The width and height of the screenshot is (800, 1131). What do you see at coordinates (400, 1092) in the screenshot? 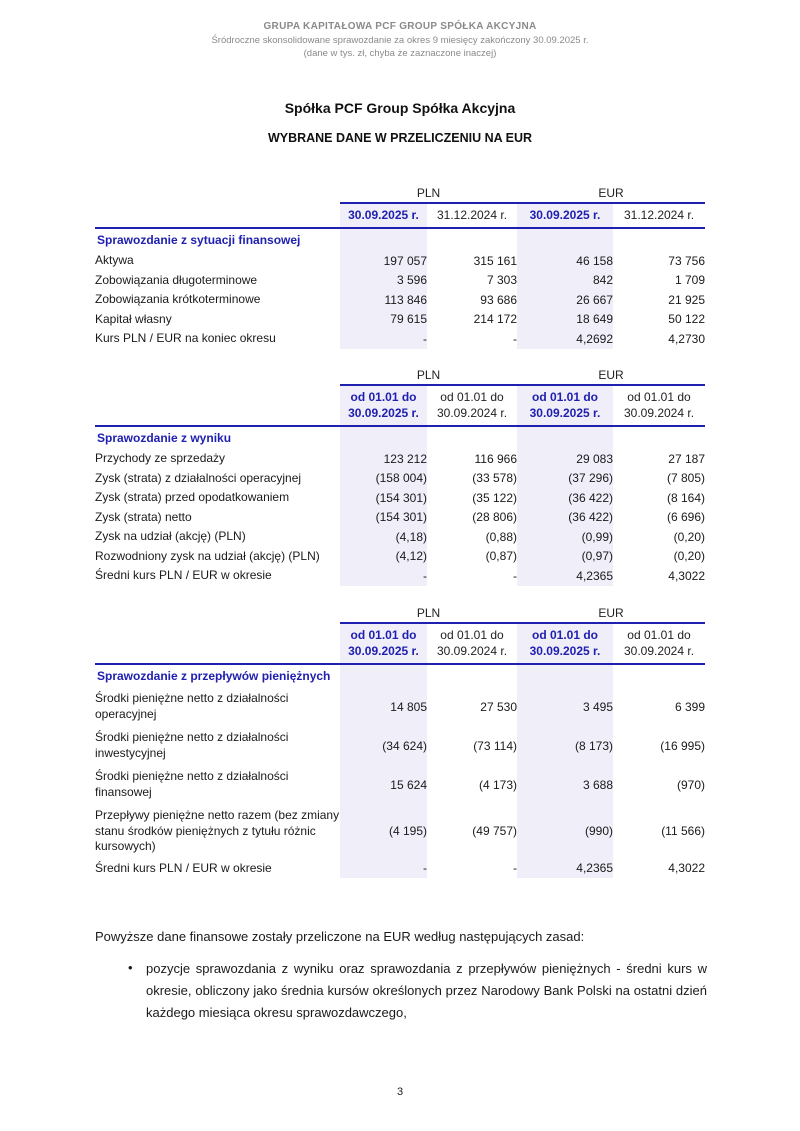
I see `page-number: 3` at bounding box center [400, 1092].